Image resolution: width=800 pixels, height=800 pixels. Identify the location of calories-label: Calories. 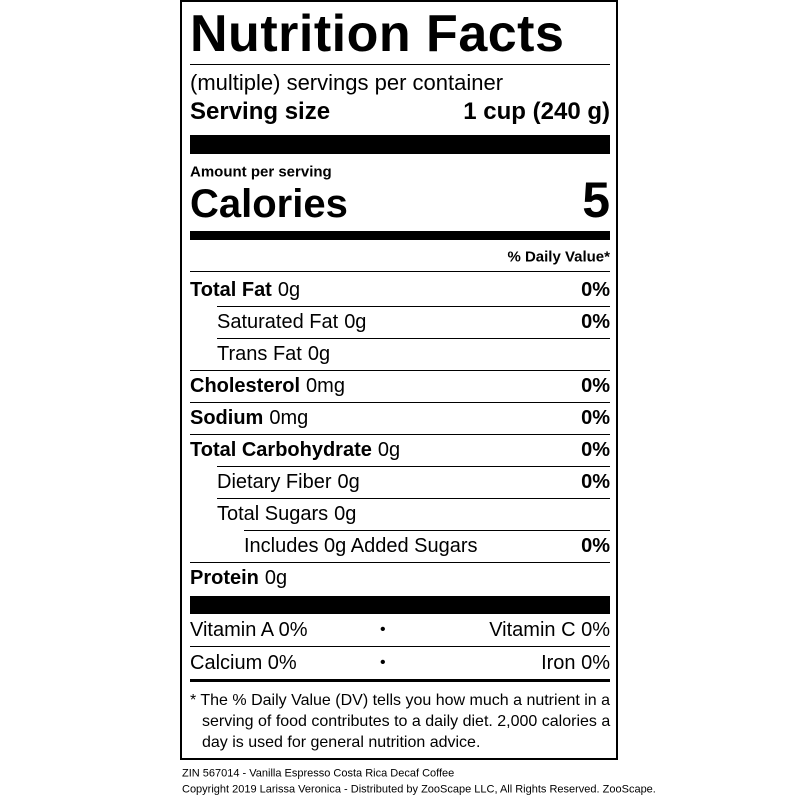
(269, 204).